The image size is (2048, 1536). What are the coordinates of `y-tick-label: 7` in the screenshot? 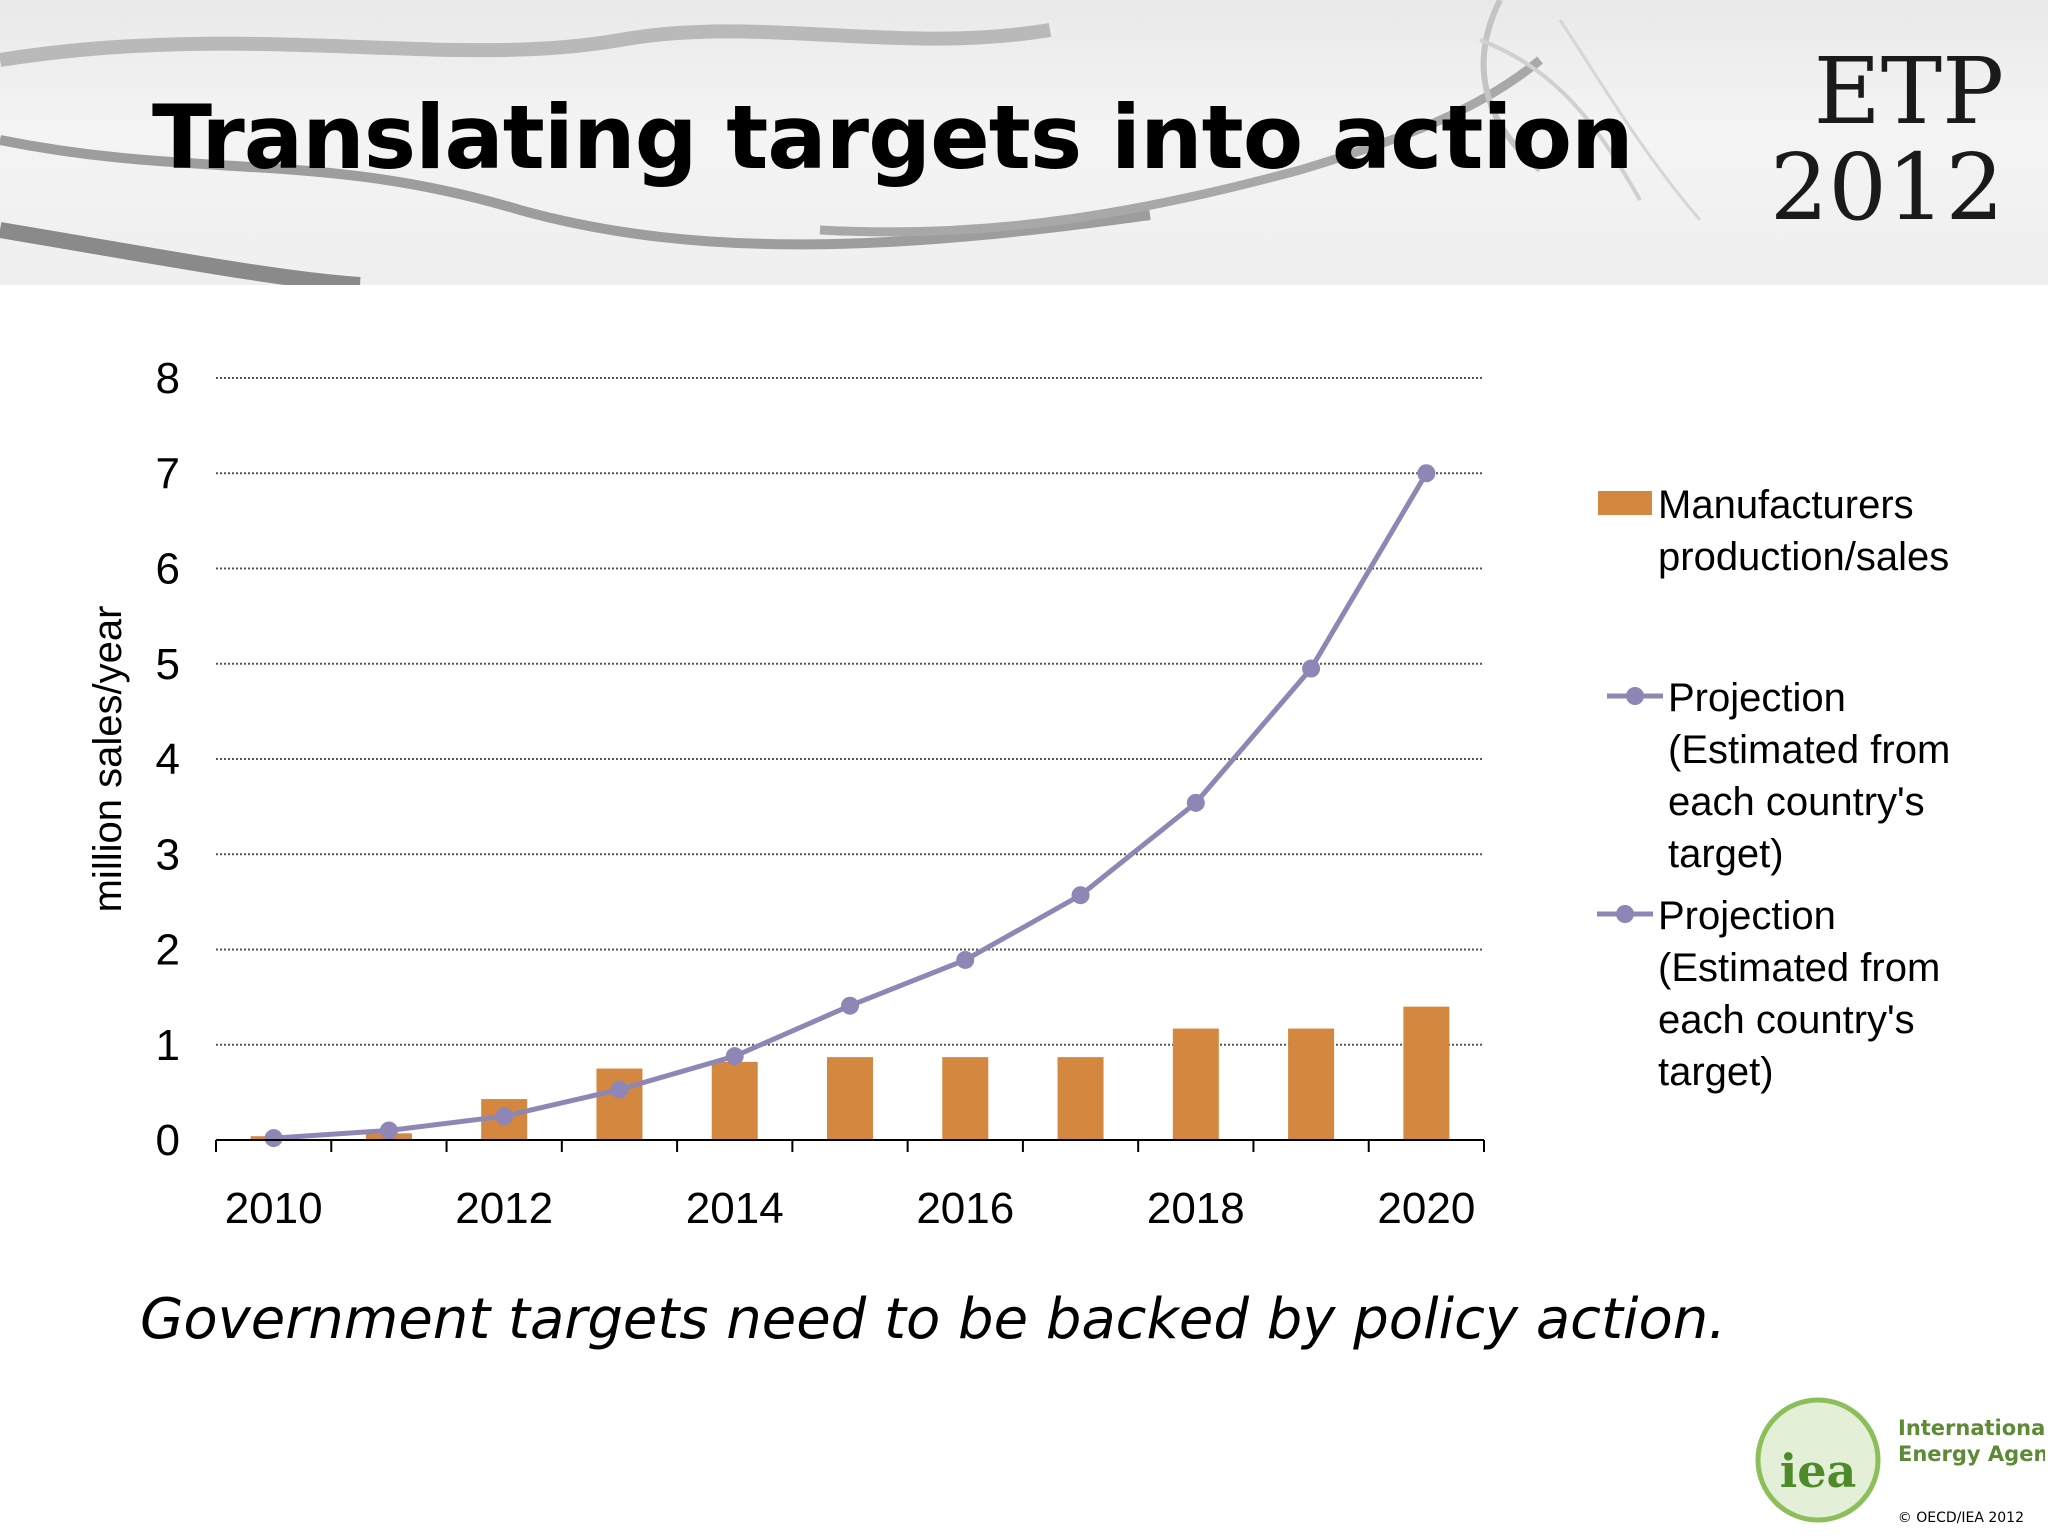 It's located at (168, 473).